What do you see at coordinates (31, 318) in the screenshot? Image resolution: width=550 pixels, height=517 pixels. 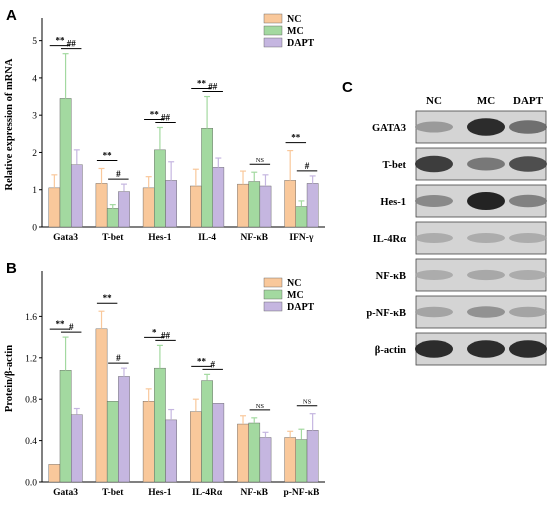 I see `y-tick-label: 1.6` at bounding box center [31, 318].